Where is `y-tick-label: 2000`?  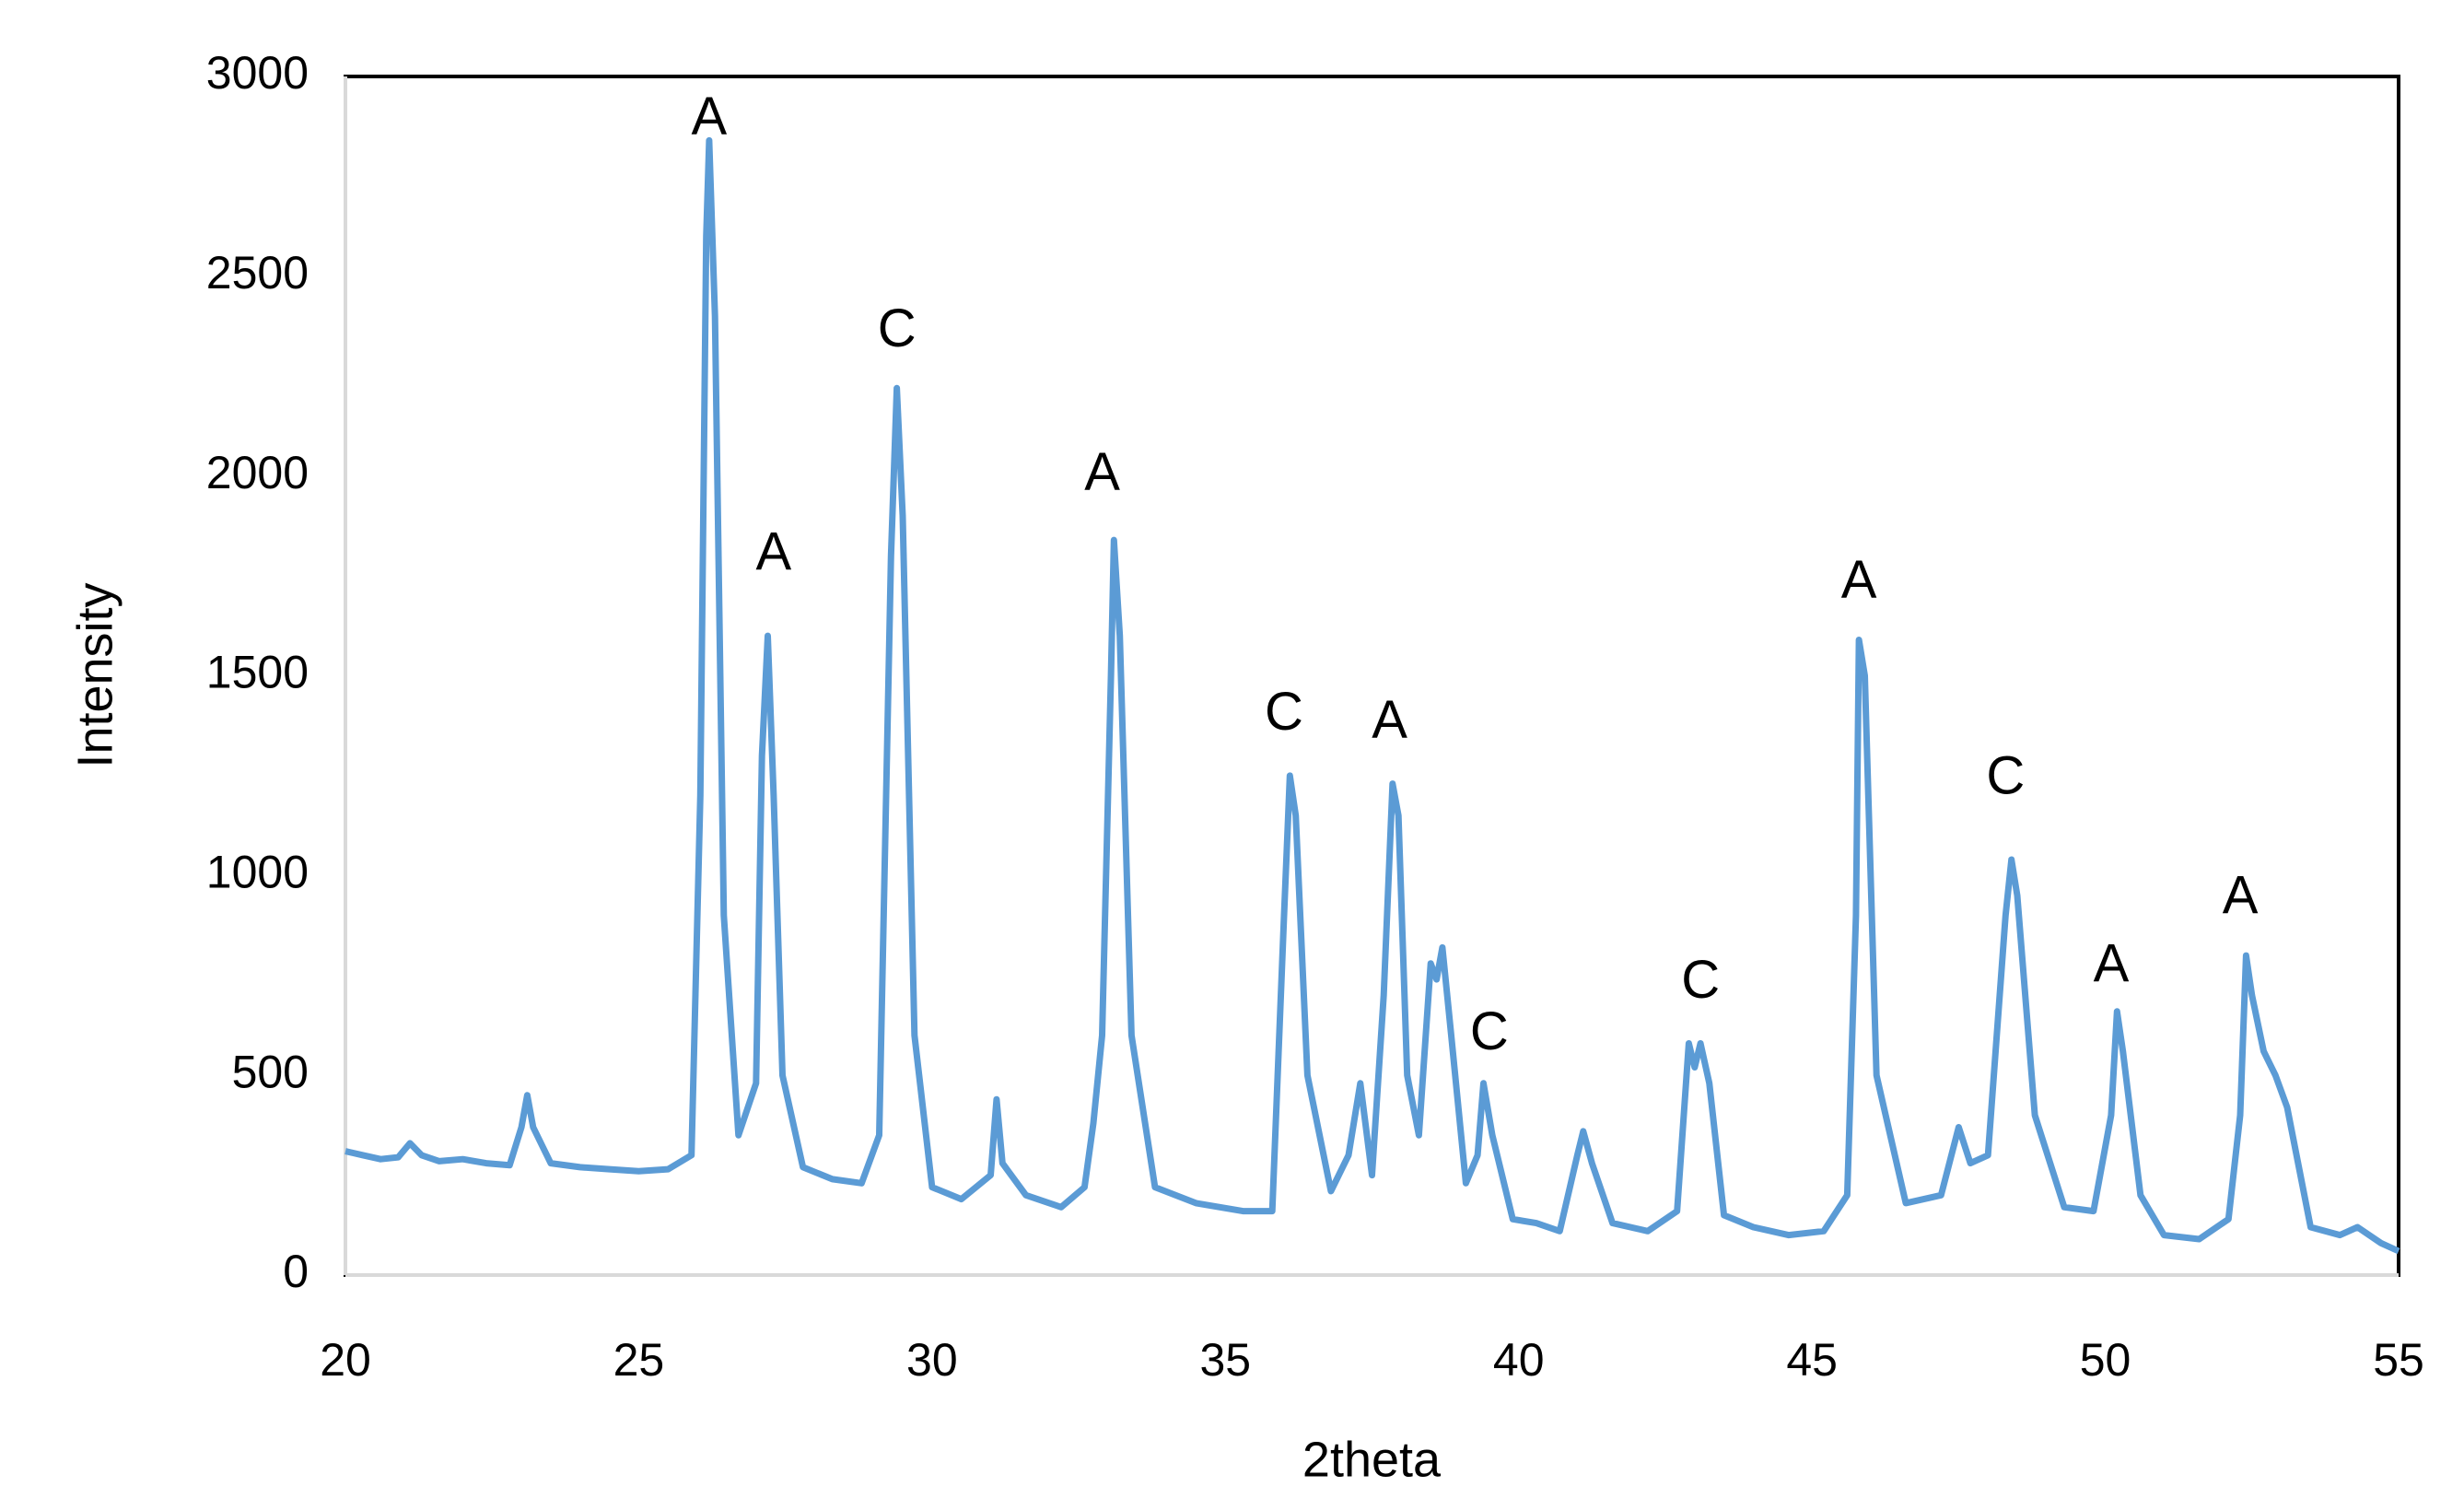
y-tick-label: 2000 is located at coordinates (257, 472).